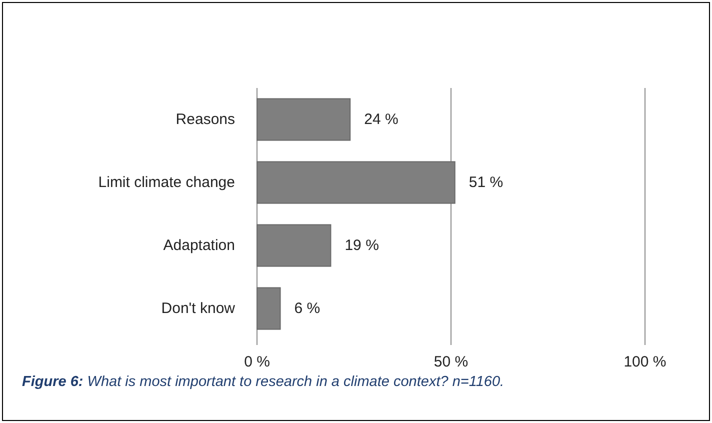 The image size is (712, 423). I want to click on data-label: 51 %, so click(486, 182).